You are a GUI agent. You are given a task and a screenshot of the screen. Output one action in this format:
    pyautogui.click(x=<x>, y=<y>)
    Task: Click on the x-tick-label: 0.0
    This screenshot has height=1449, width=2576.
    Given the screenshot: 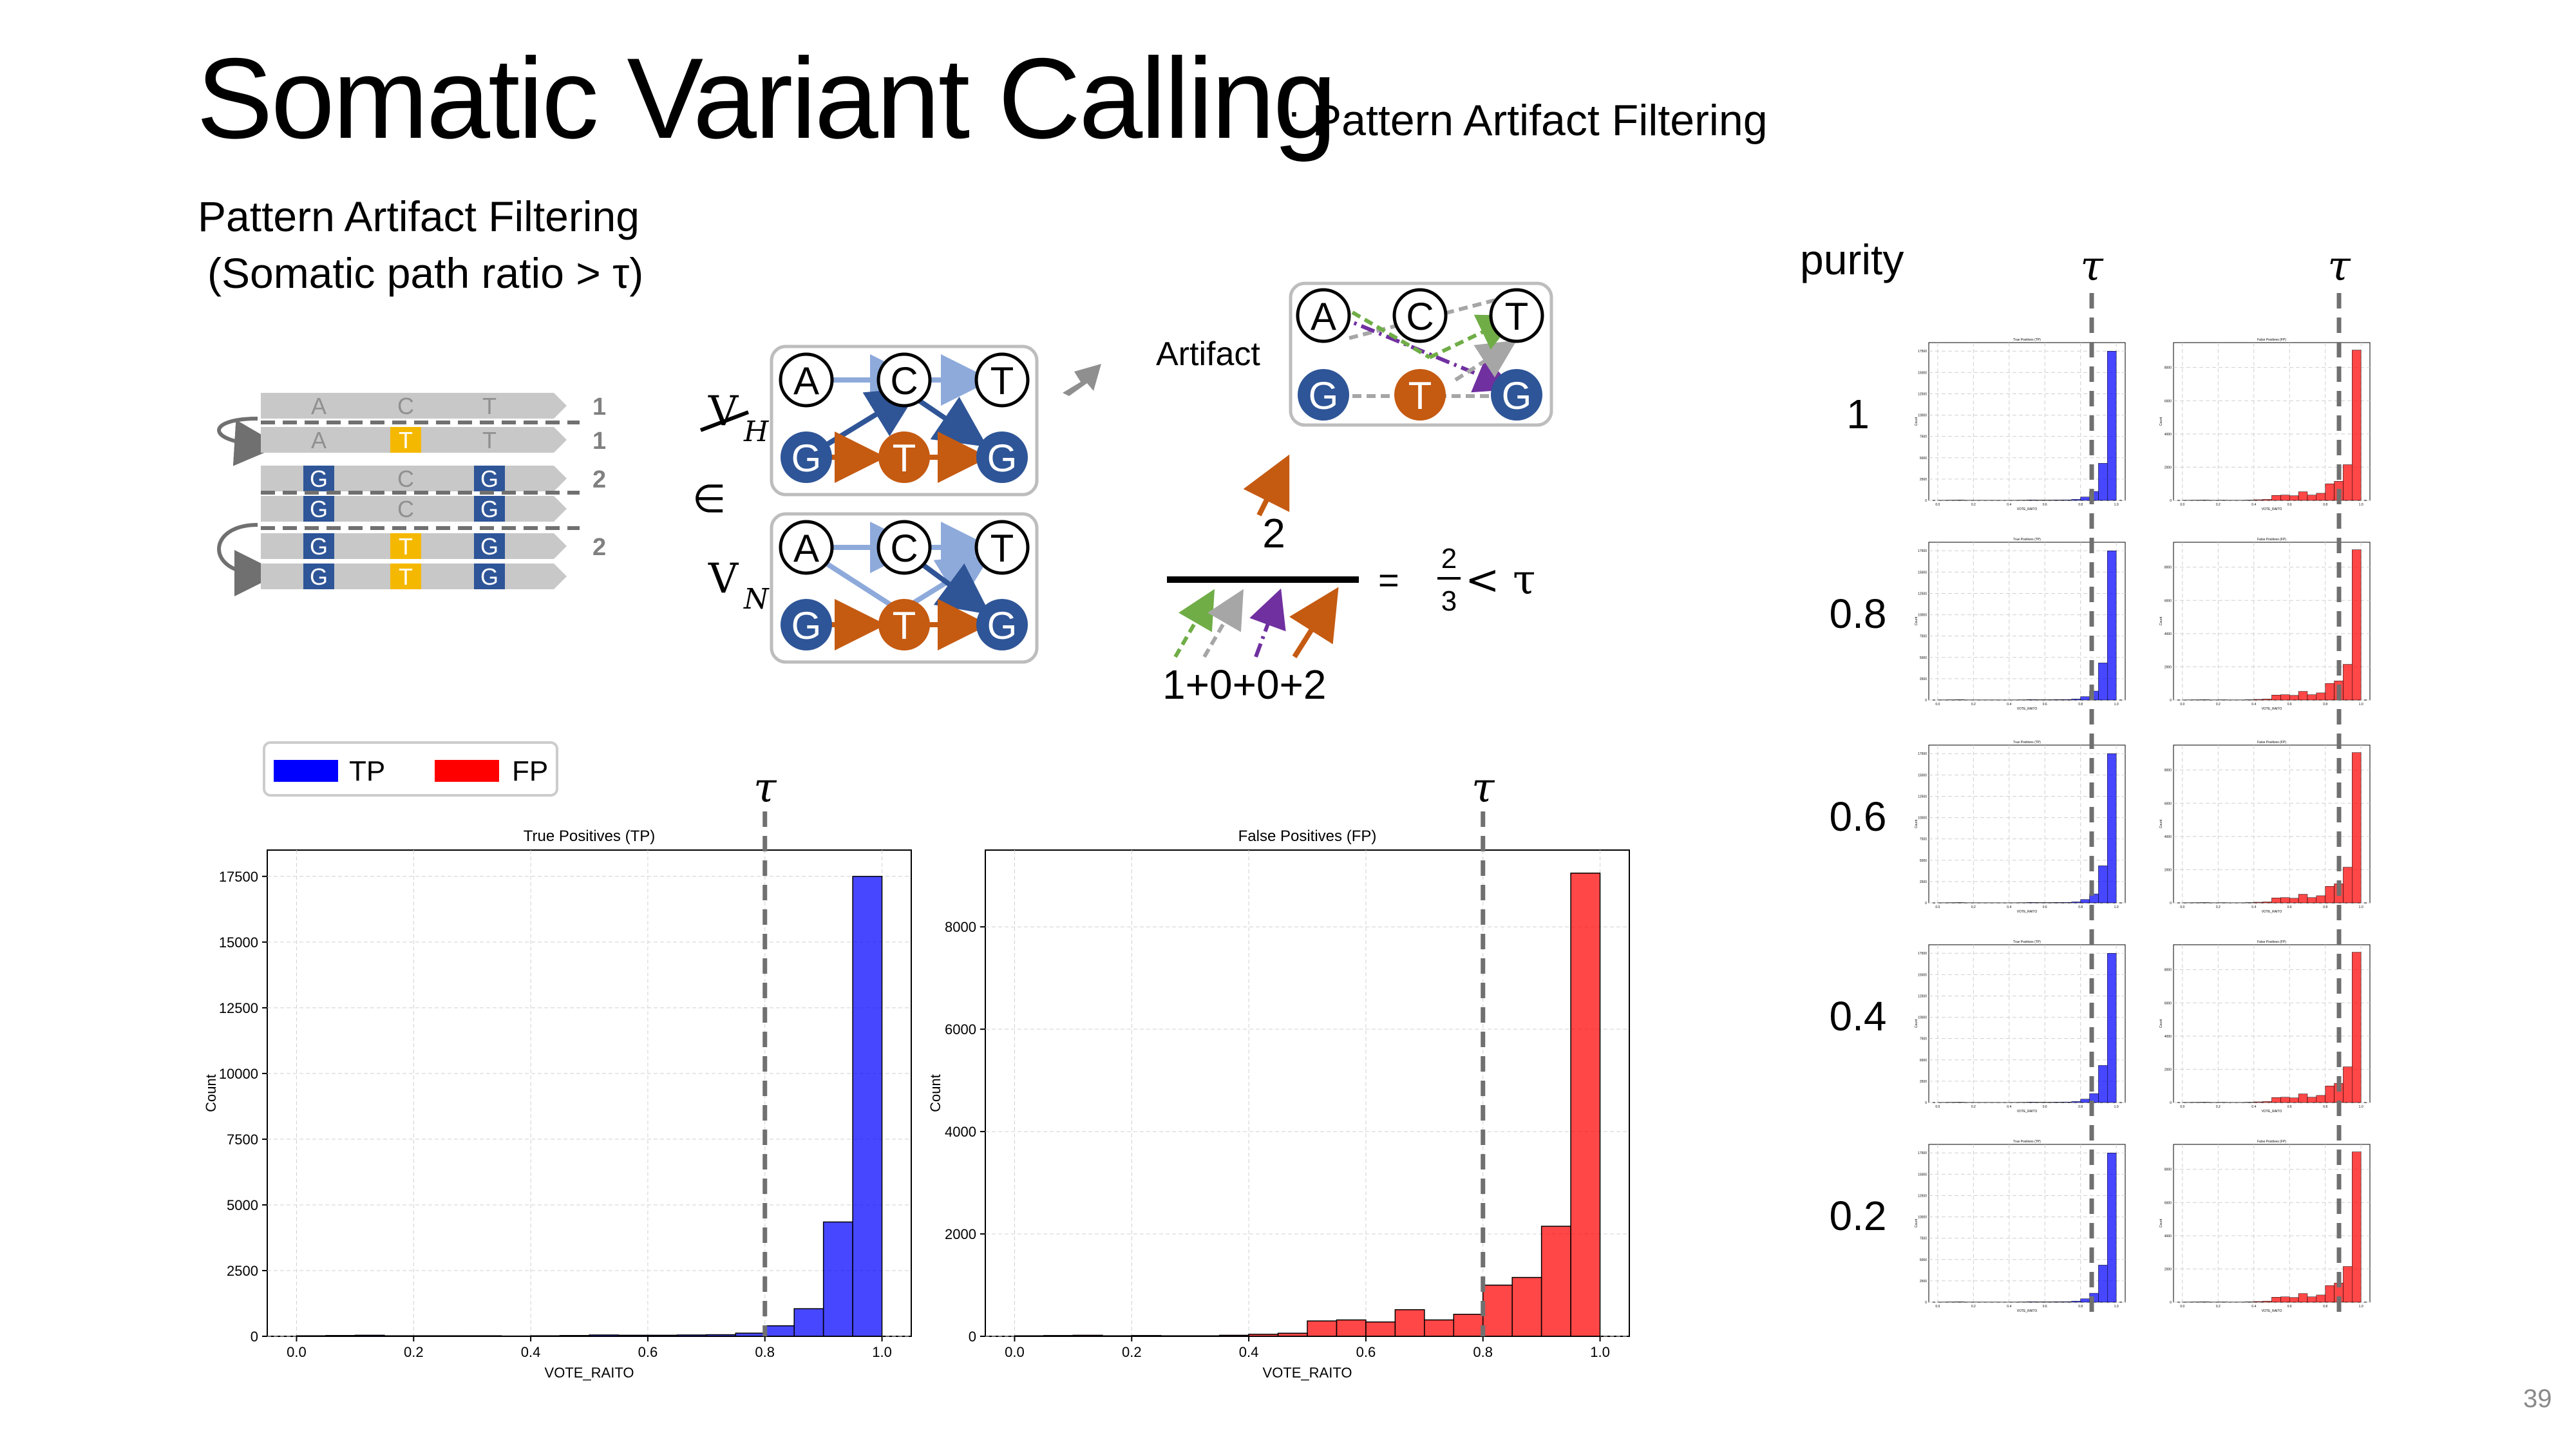 What is the action you would take?
    pyautogui.click(x=297, y=1352)
    